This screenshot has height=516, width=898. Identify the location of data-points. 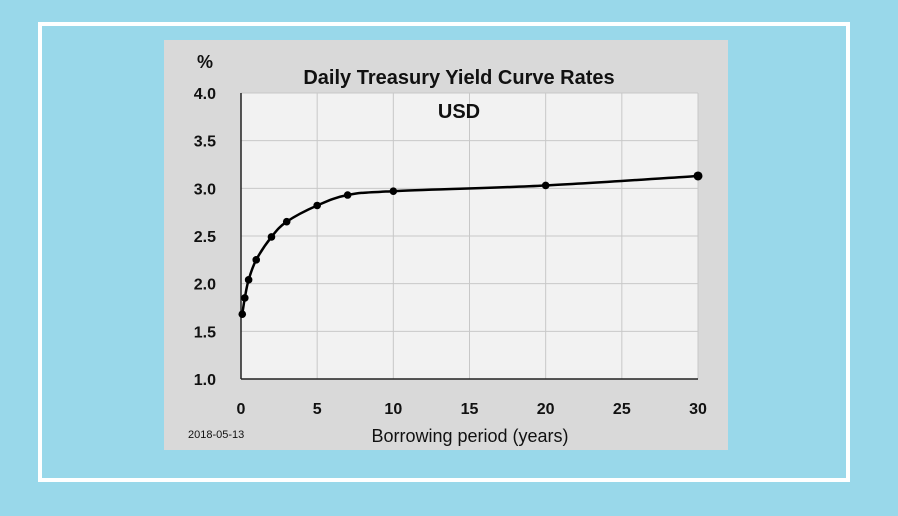
(470, 244).